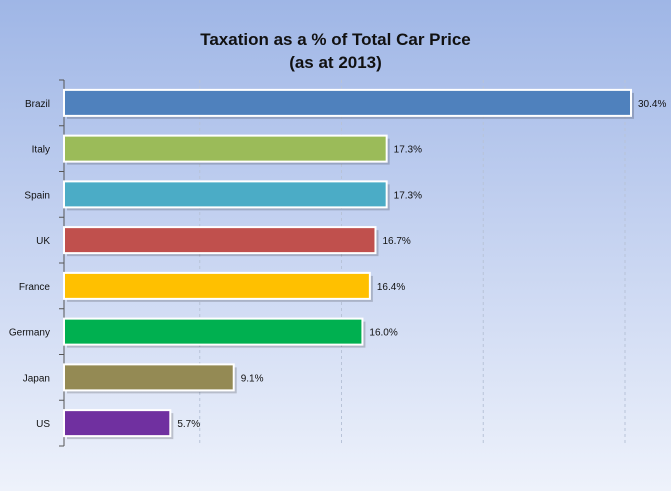 The width and height of the screenshot is (671, 491). I want to click on category-label-uk: UK, so click(43, 241).